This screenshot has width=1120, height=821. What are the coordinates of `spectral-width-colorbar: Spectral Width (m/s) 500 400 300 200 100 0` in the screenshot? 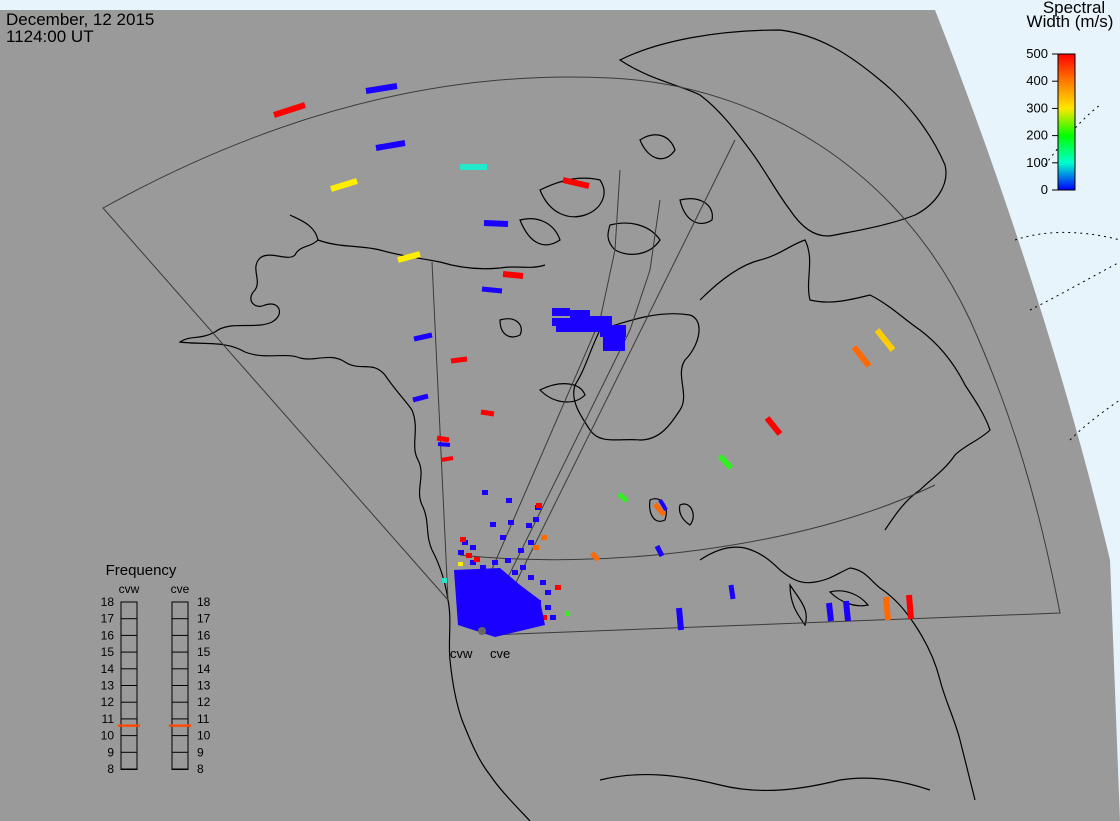 It's located at (1069, 98).